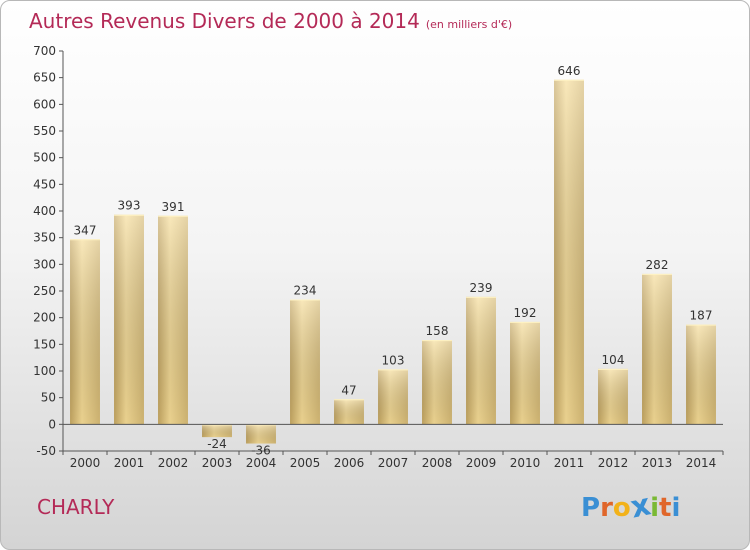  What do you see at coordinates (437, 463) in the screenshot?
I see `x-tick-label: 2008` at bounding box center [437, 463].